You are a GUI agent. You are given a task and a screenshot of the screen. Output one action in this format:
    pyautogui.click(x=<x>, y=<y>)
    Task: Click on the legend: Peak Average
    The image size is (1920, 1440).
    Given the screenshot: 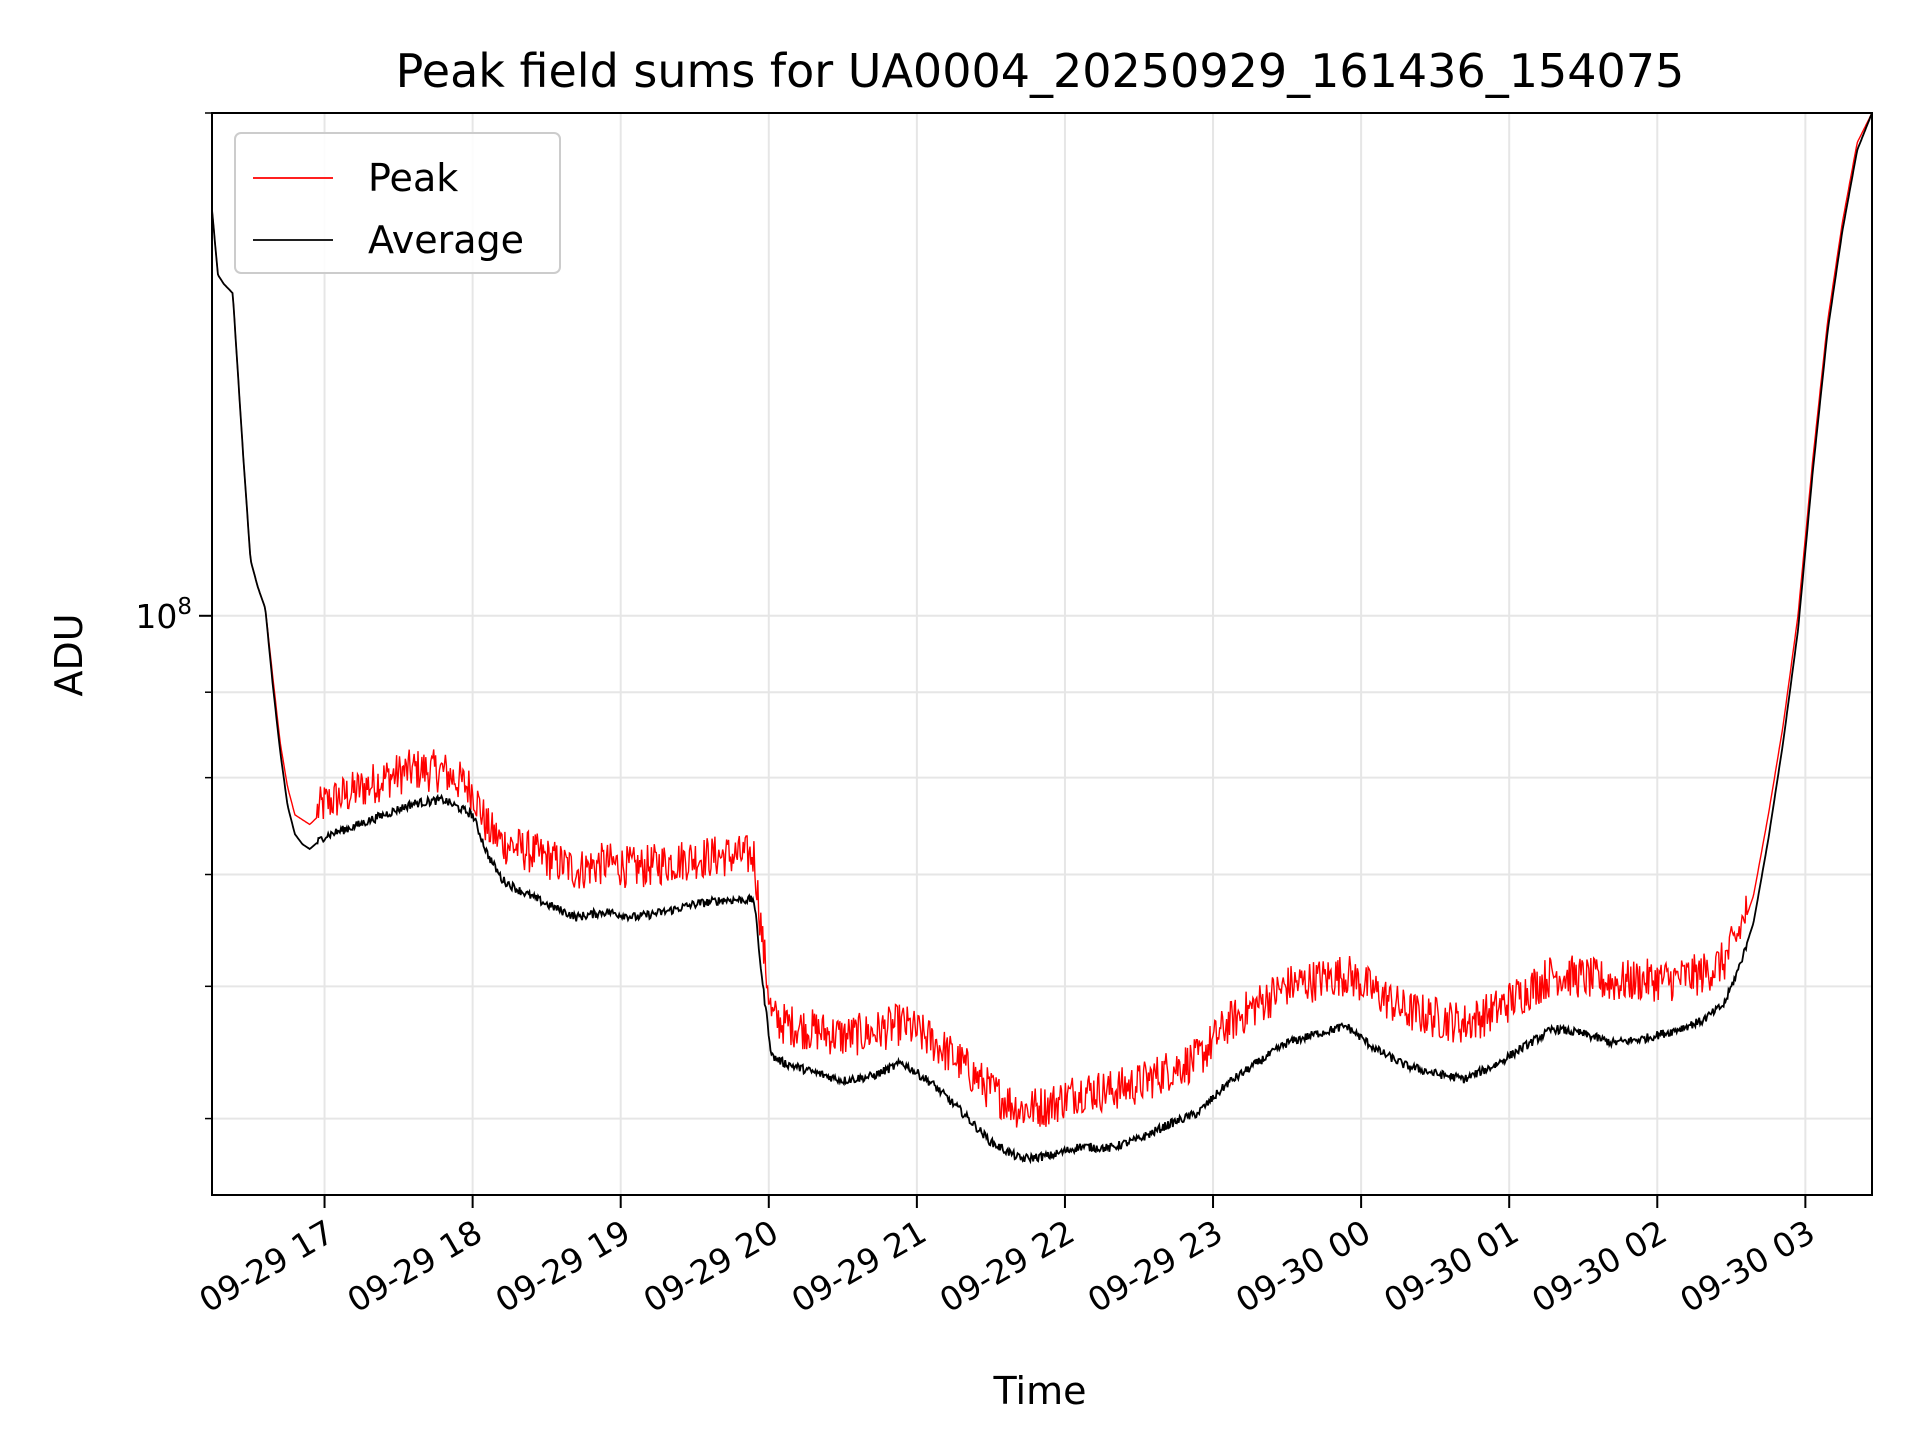 What is the action you would take?
    pyautogui.click(x=397, y=203)
    